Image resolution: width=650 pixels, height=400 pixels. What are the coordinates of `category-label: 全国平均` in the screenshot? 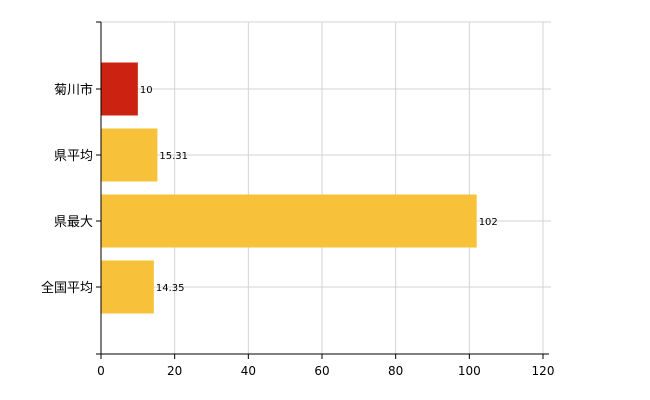 It's located at (67, 288).